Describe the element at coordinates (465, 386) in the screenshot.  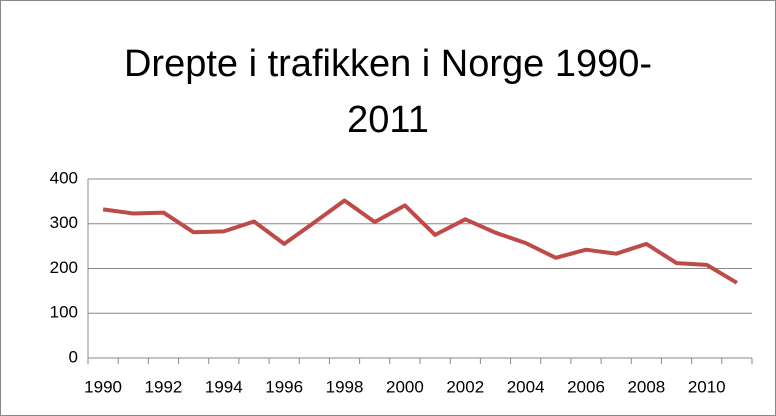
I see `x-tick-label: 2002` at that location.